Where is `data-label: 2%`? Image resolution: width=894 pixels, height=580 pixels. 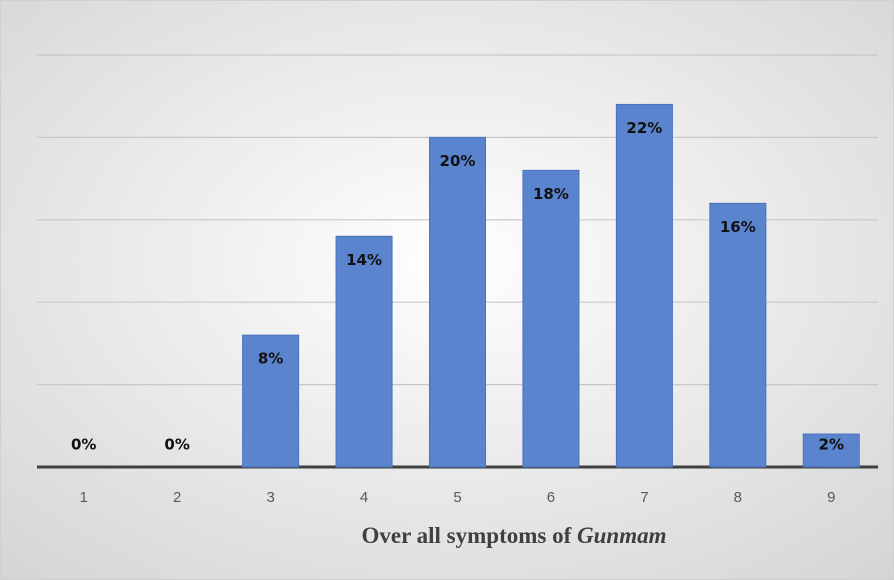
data-label: 2% is located at coordinates (831, 445).